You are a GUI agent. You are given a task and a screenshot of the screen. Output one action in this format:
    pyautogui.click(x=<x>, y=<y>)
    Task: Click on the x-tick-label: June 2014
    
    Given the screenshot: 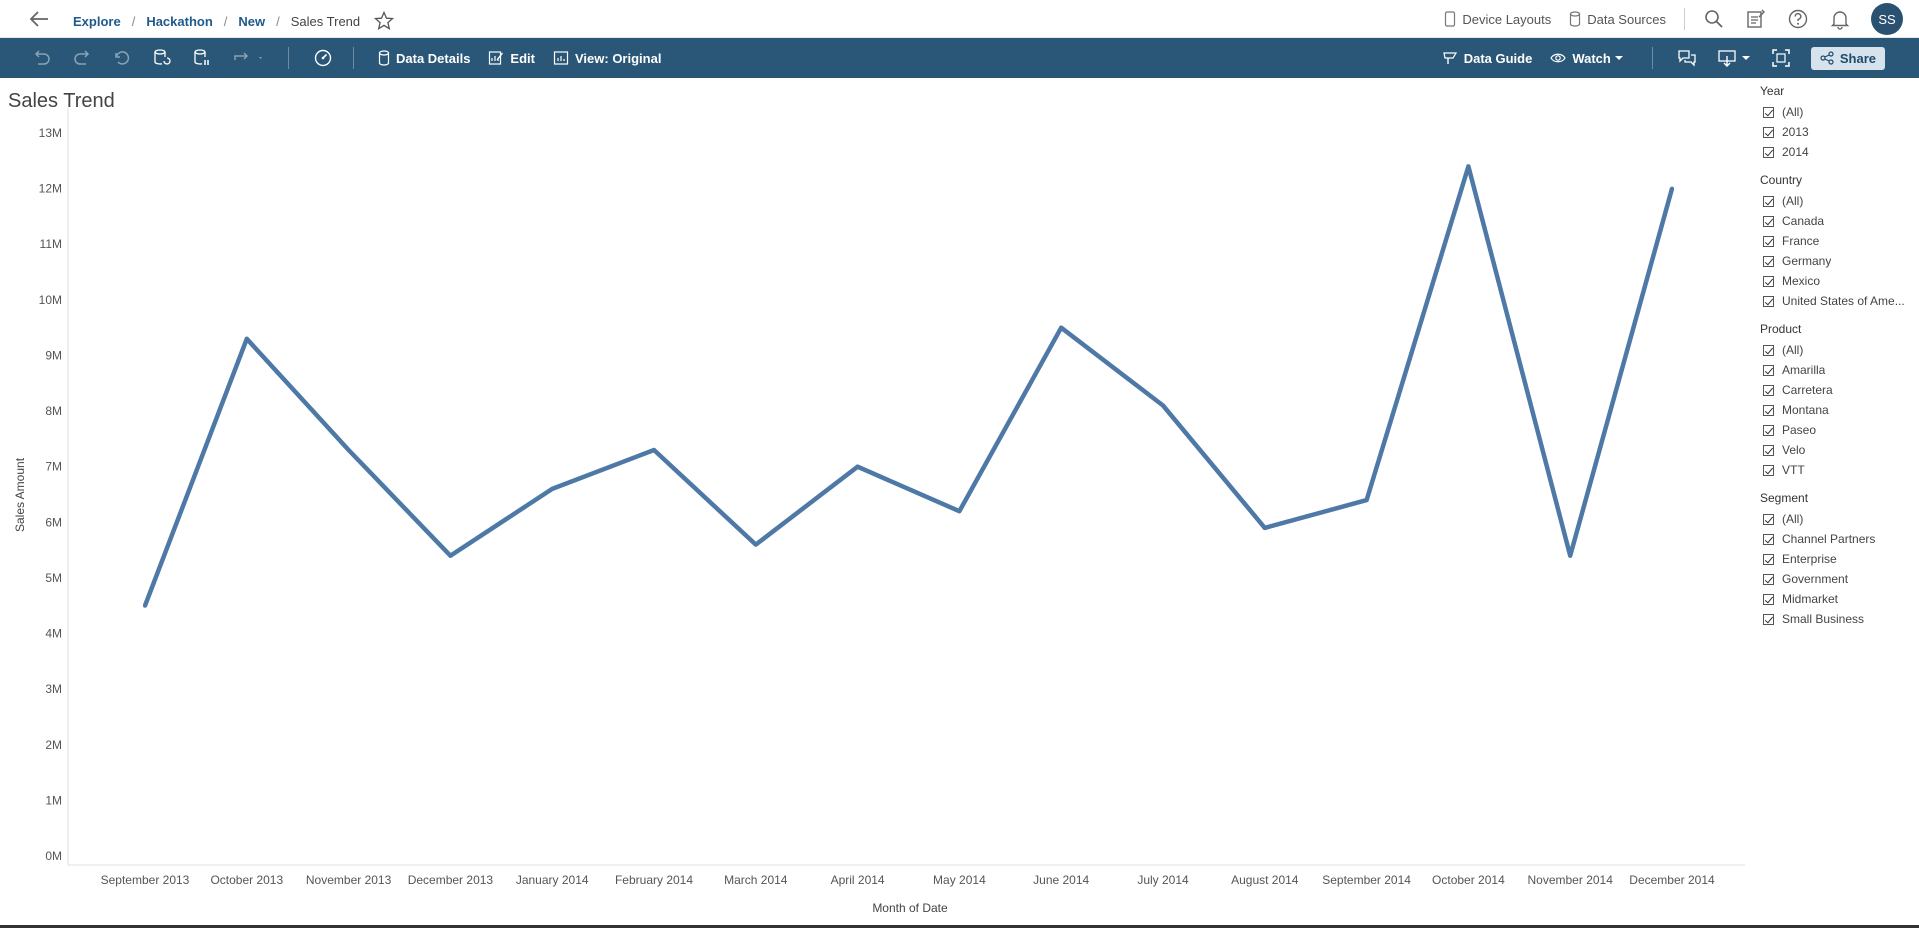 What is the action you would take?
    pyautogui.click(x=1061, y=880)
    